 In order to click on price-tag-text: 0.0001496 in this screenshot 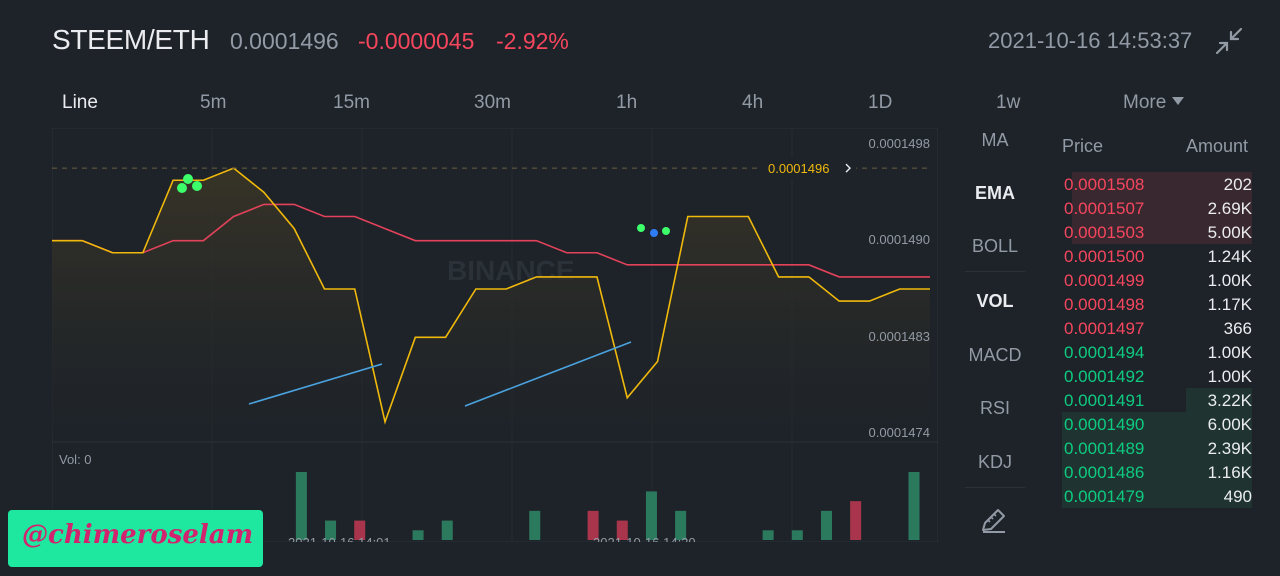, I will do `click(798, 168)`.